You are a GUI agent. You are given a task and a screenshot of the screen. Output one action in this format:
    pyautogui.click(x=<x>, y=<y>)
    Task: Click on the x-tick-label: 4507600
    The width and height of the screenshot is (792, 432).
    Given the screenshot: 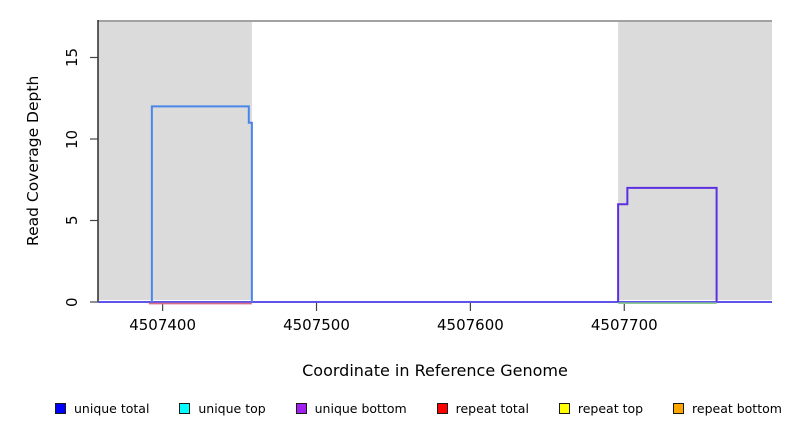 What is the action you would take?
    pyautogui.click(x=470, y=325)
    